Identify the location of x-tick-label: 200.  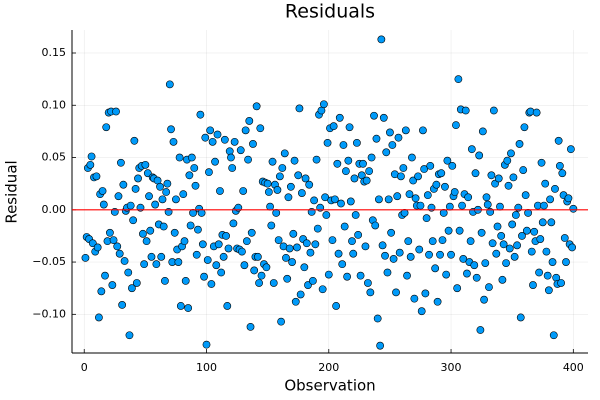
(328, 367).